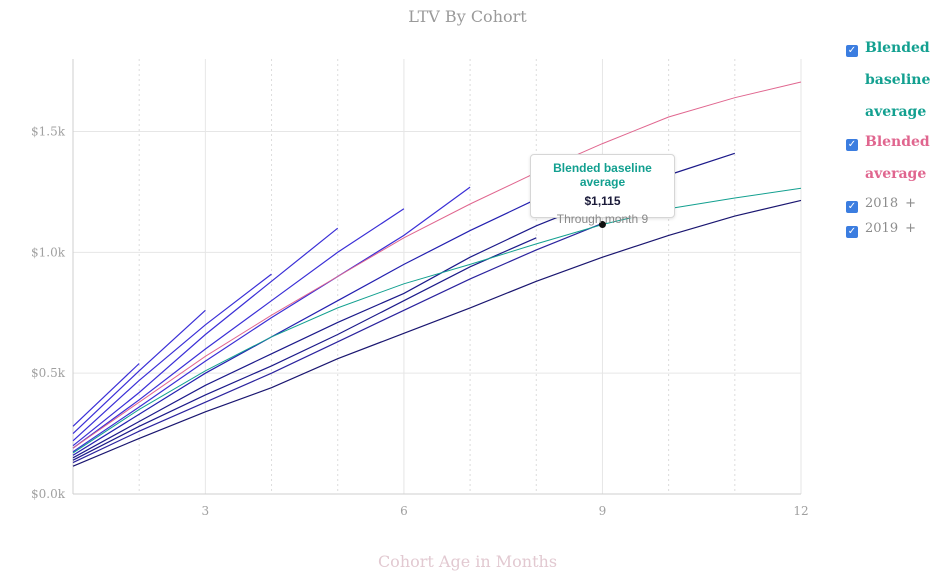  Describe the element at coordinates (898, 80) in the screenshot. I see `legend-label-blended-baseline-average: Blended baseline average` at that location.